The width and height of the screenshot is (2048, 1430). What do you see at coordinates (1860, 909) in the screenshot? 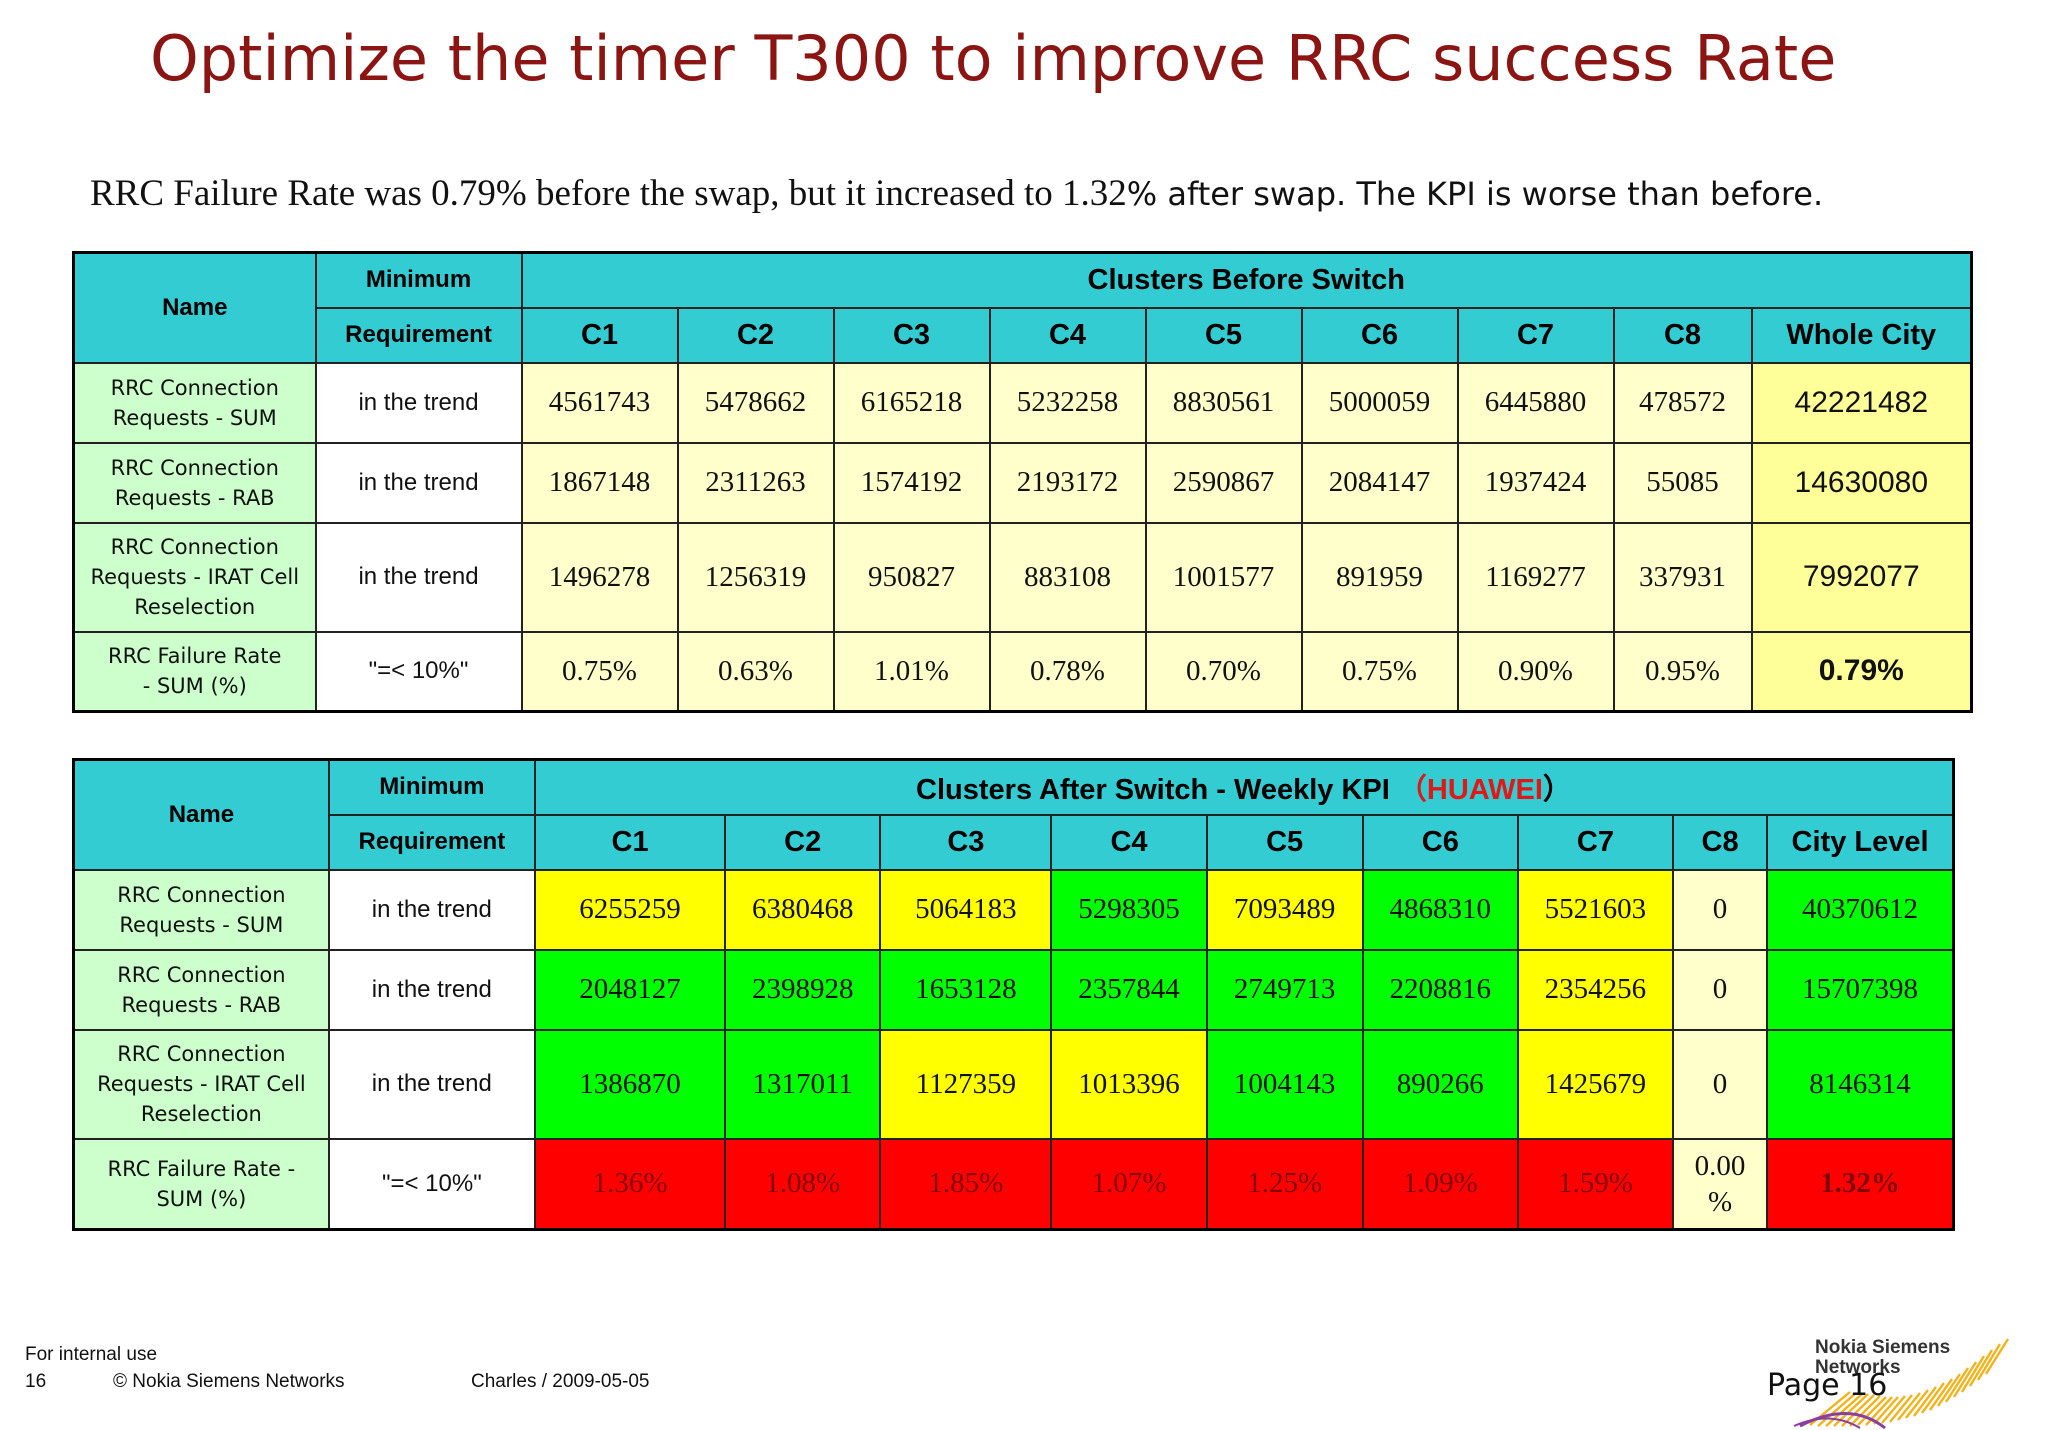
I see `city-level-cell: 40370612` at bounding box center [1860, 909].